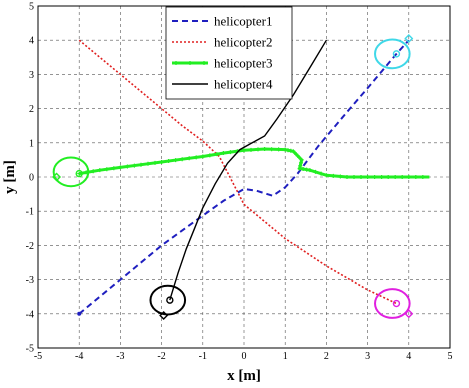 Image resolution: width=469 pixels, height=388 pixels. What do you see at coordinates (57, 177) in the screenshot?
I see `target-diamond-helicopter3` at bounding box center [57, 177].